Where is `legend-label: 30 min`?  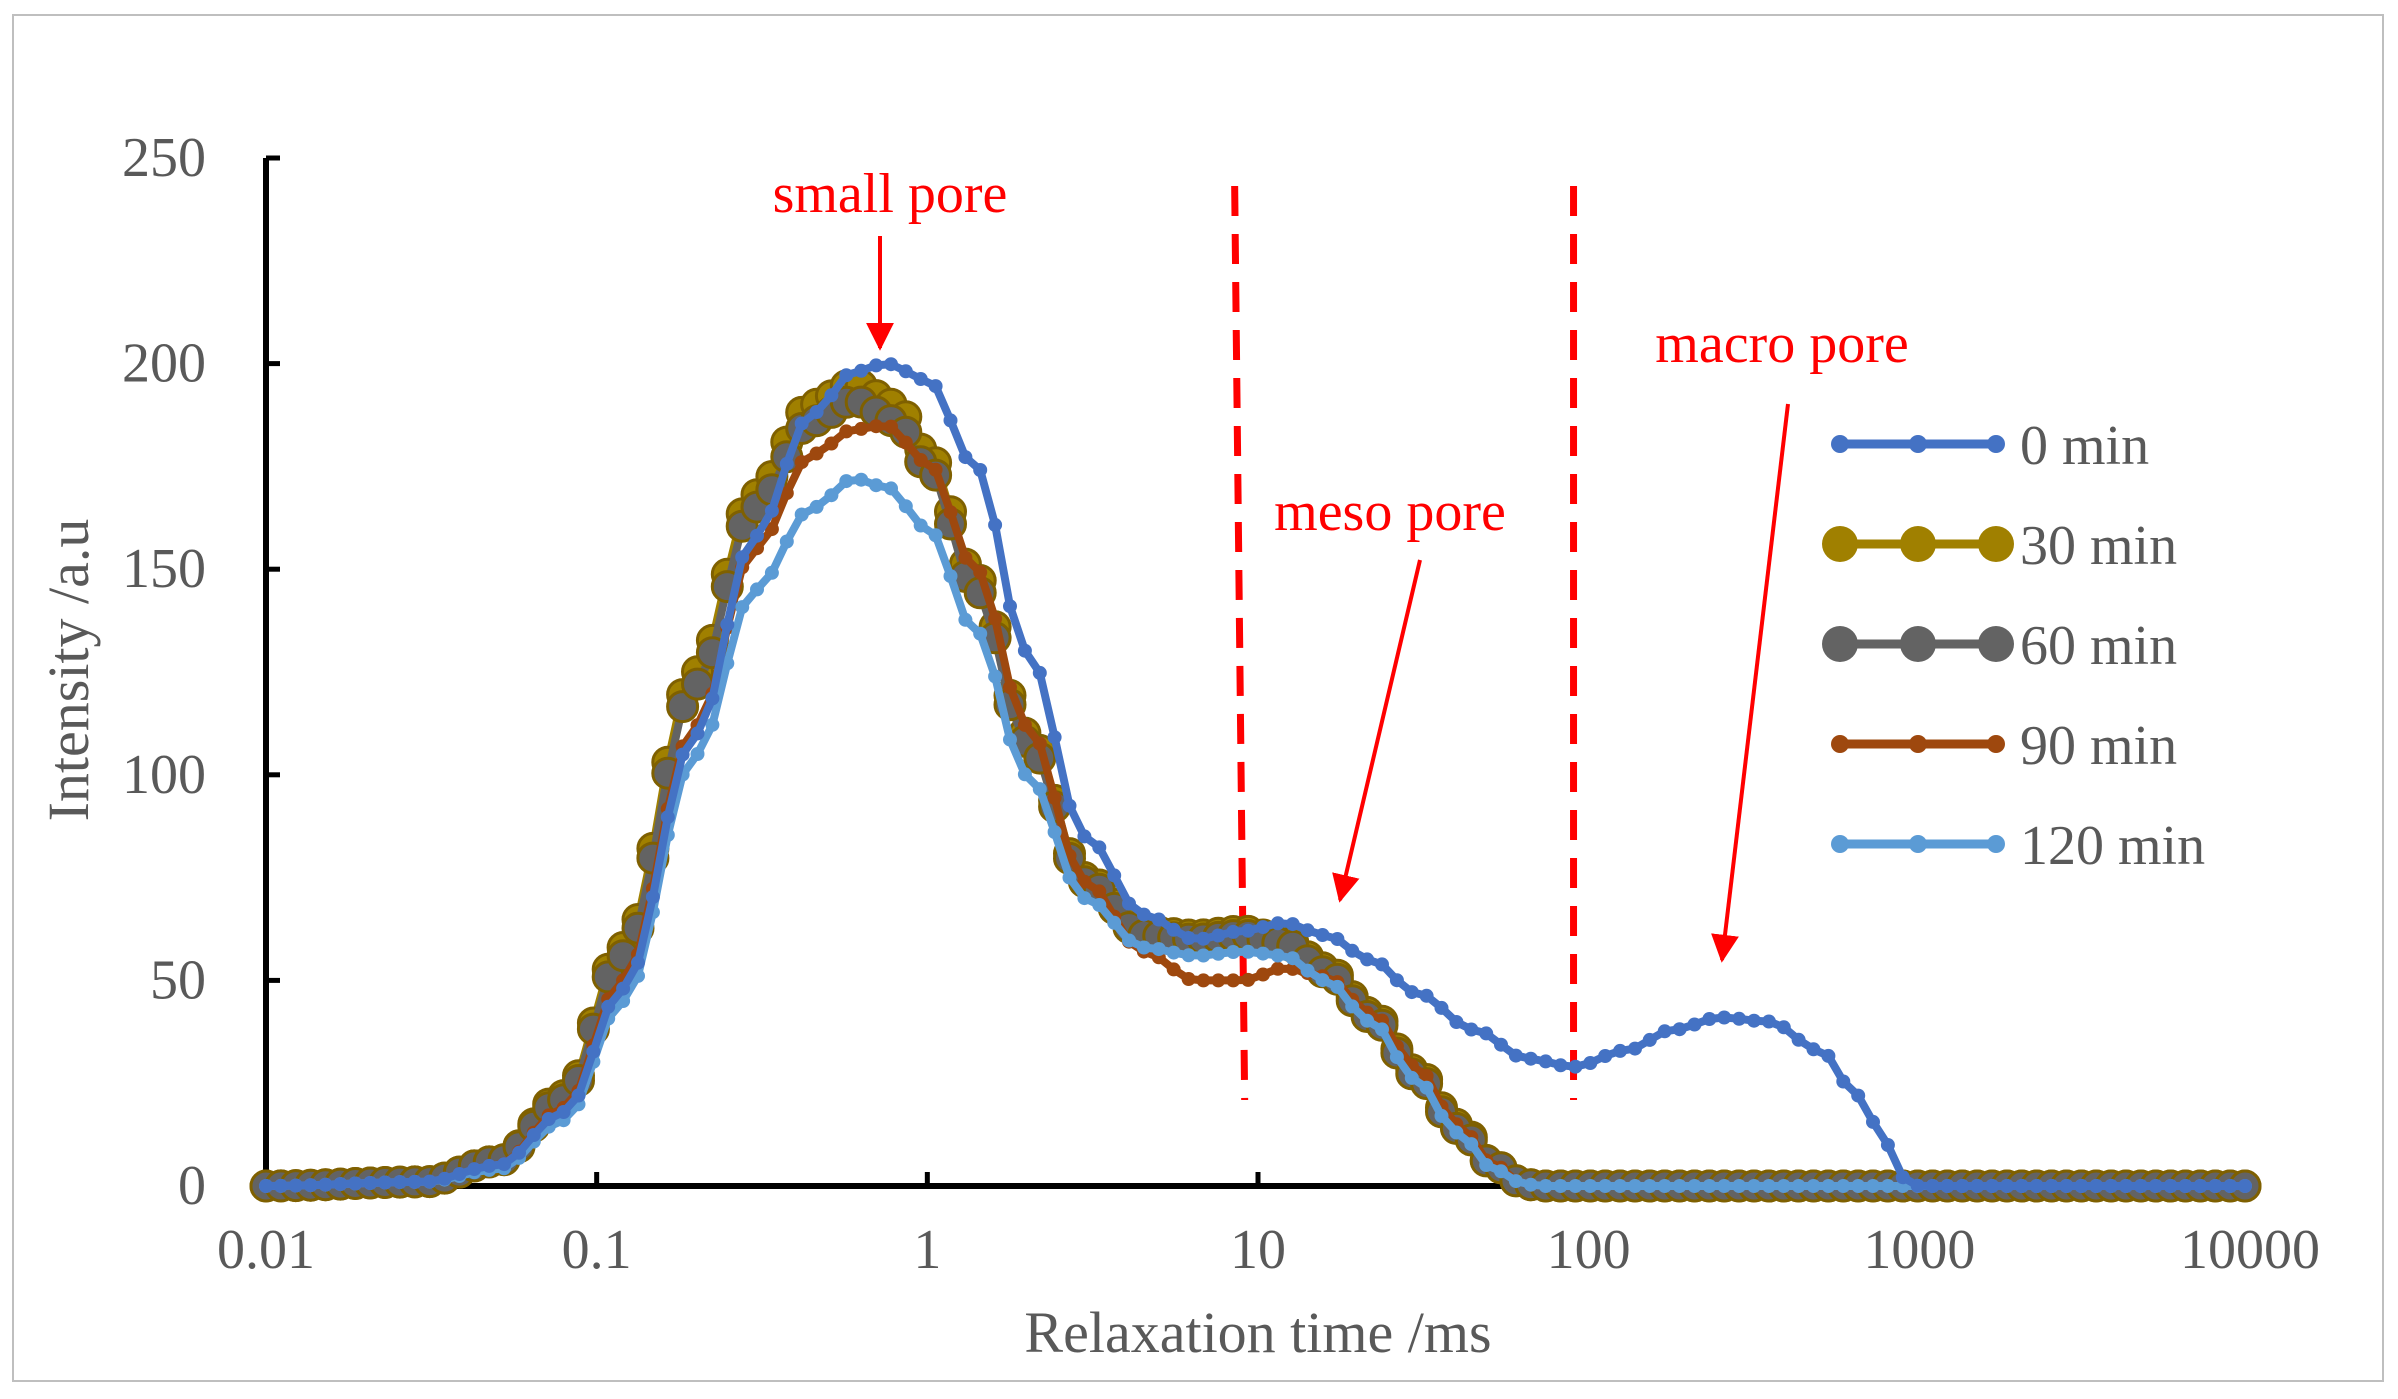 legend-label: 30 min is located at coordinates (2098, 546).